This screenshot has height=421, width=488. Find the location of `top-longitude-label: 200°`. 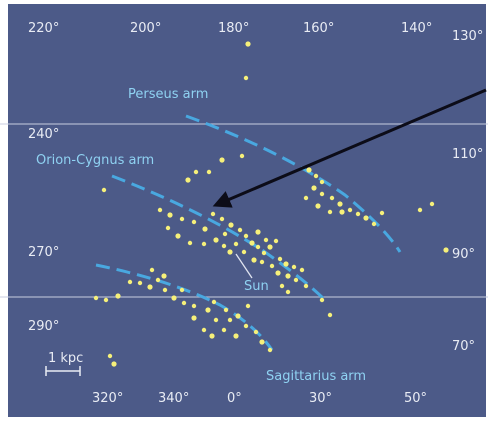

top-longitude-label: 200° is located at coordinates (145, 28).